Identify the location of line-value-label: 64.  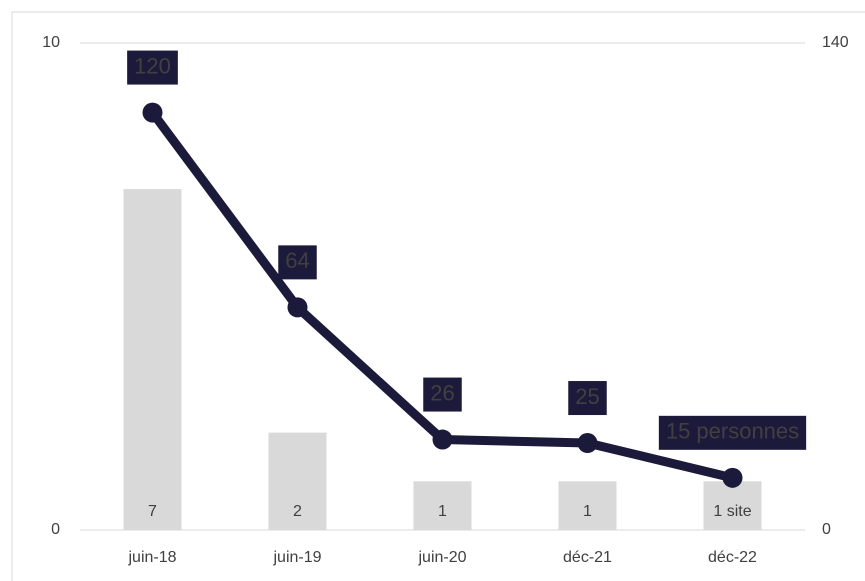
(297, 260).